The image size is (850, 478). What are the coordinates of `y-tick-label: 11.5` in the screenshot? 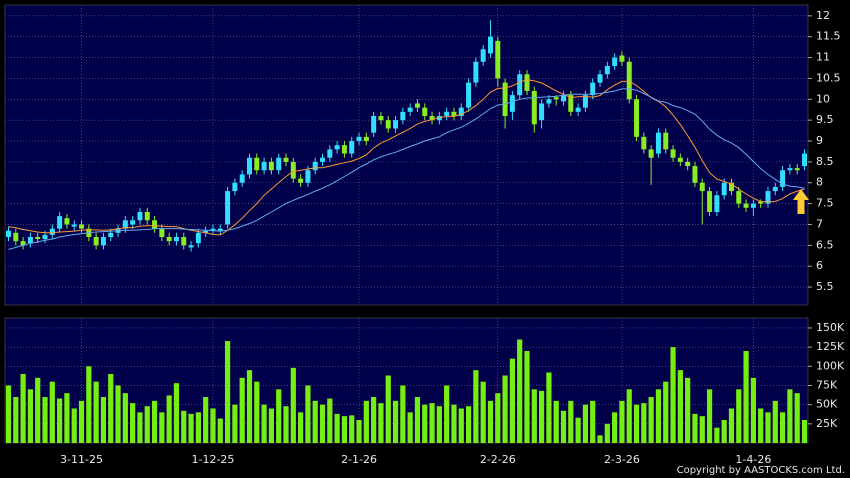 It's located at (828, 36).